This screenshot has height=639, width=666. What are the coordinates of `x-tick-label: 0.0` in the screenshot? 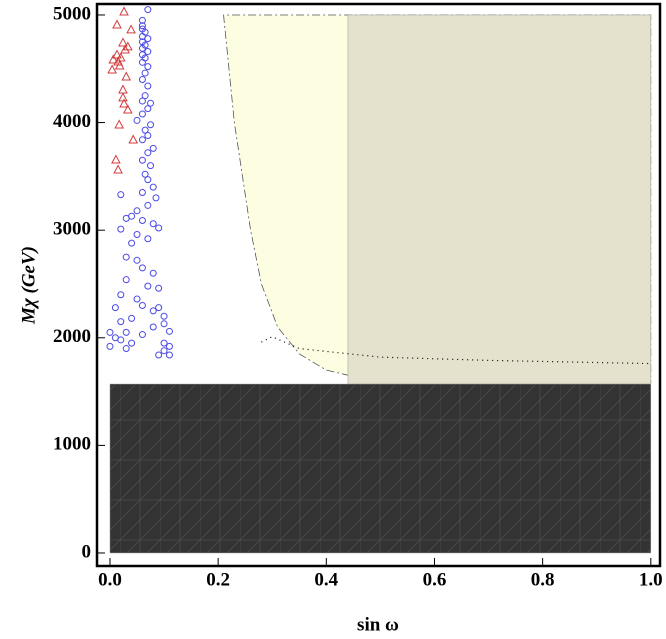 It's located at (110, 579).